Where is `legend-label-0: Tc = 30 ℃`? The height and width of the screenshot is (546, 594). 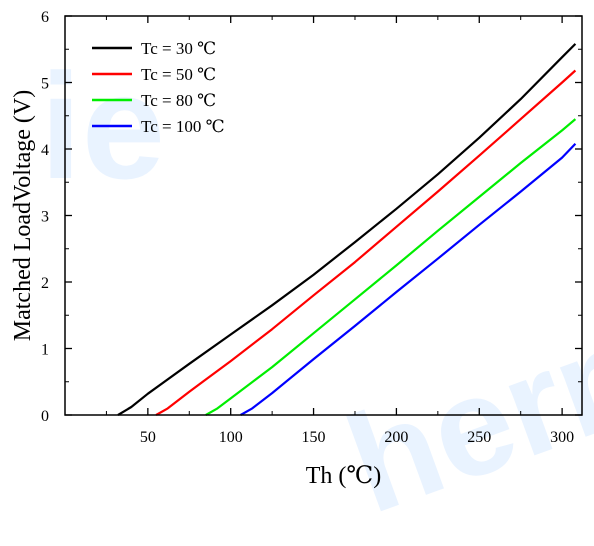 legend-label-0: Tc = 30 ℃ is located at coordinates (178, 48).